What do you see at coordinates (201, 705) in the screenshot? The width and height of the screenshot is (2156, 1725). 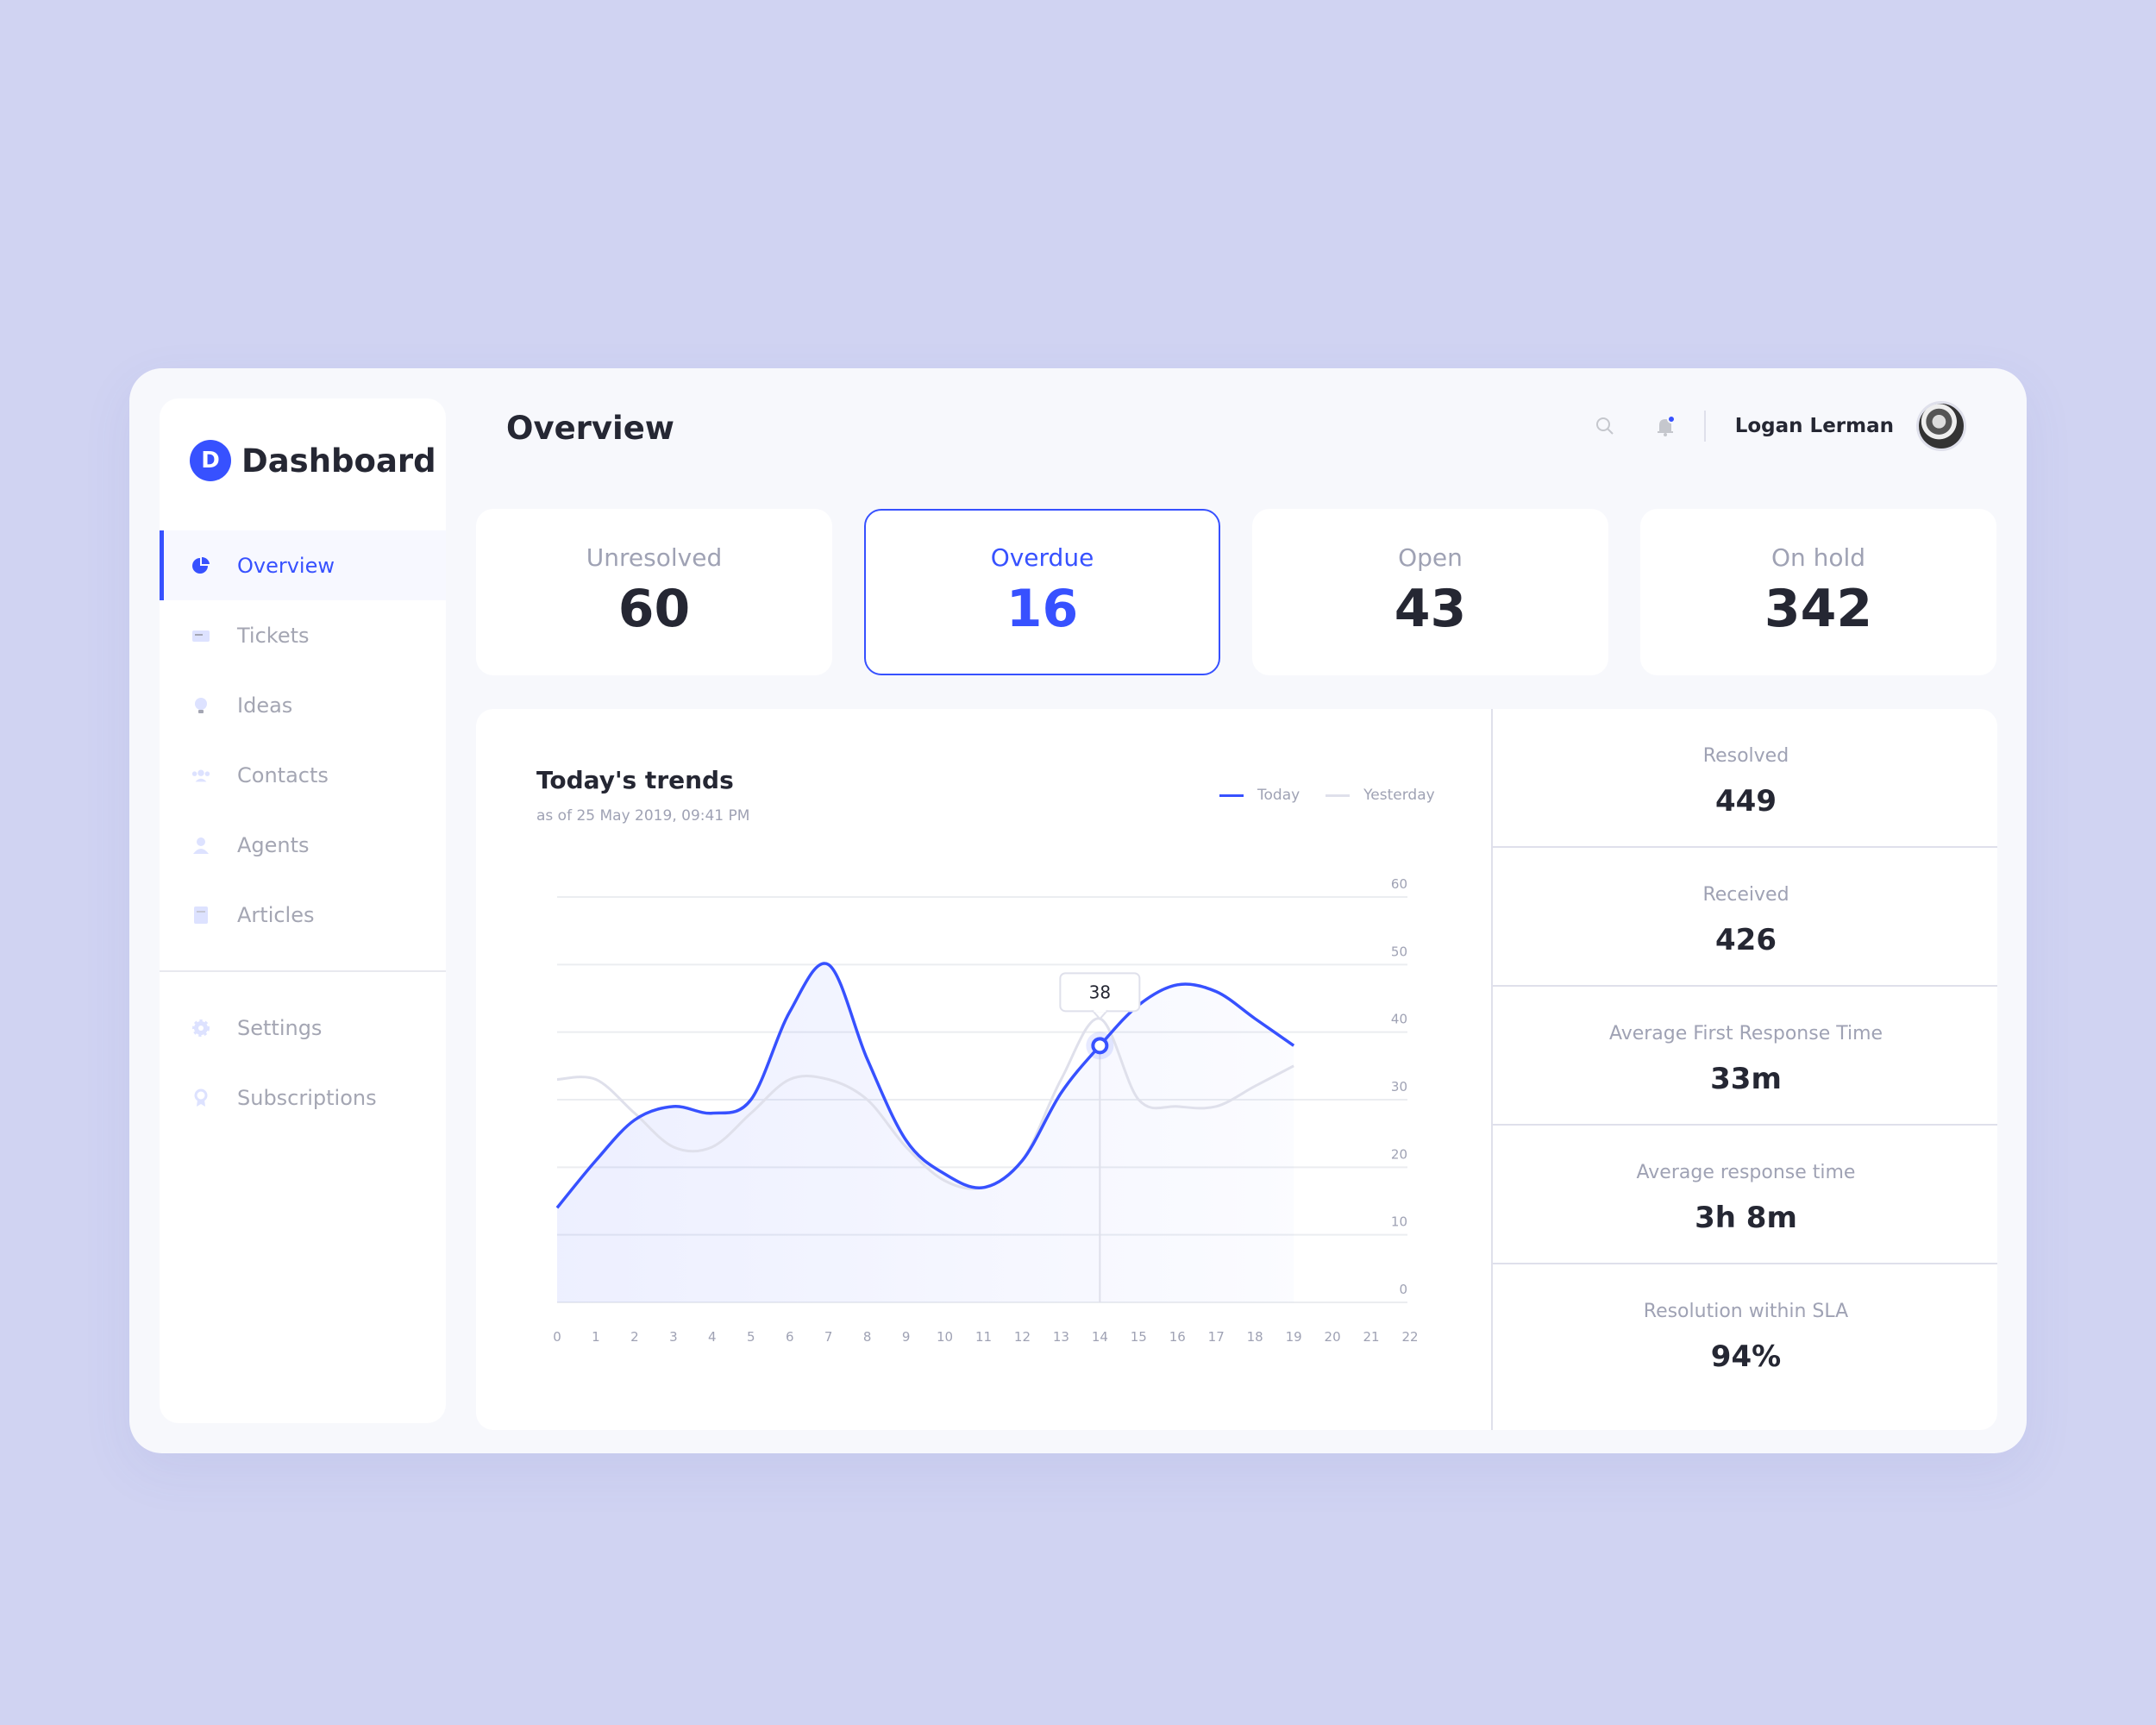 I see `lightbulb-icon` at bounding box center [201, 705].